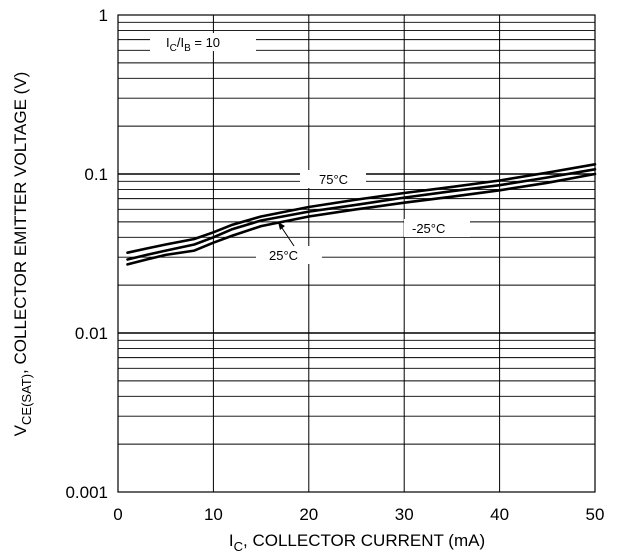  Describe the element at coordinates (22, 254) in the screenshot. I see `y-axis-title: VCE(SAT), COLLECTOR EMITTER VOLTAGE (V)` at that location.